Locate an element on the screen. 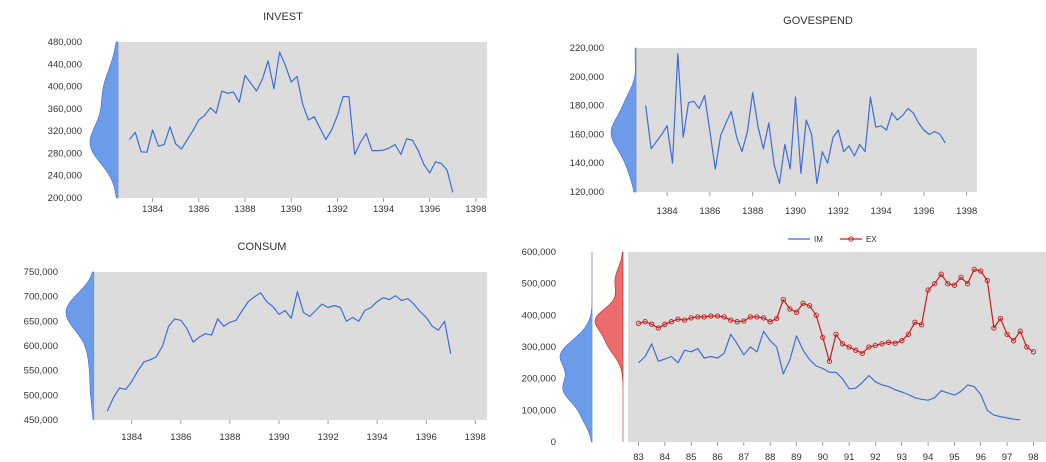  x-tick-label: 83 is located at coordinates (638, 457).